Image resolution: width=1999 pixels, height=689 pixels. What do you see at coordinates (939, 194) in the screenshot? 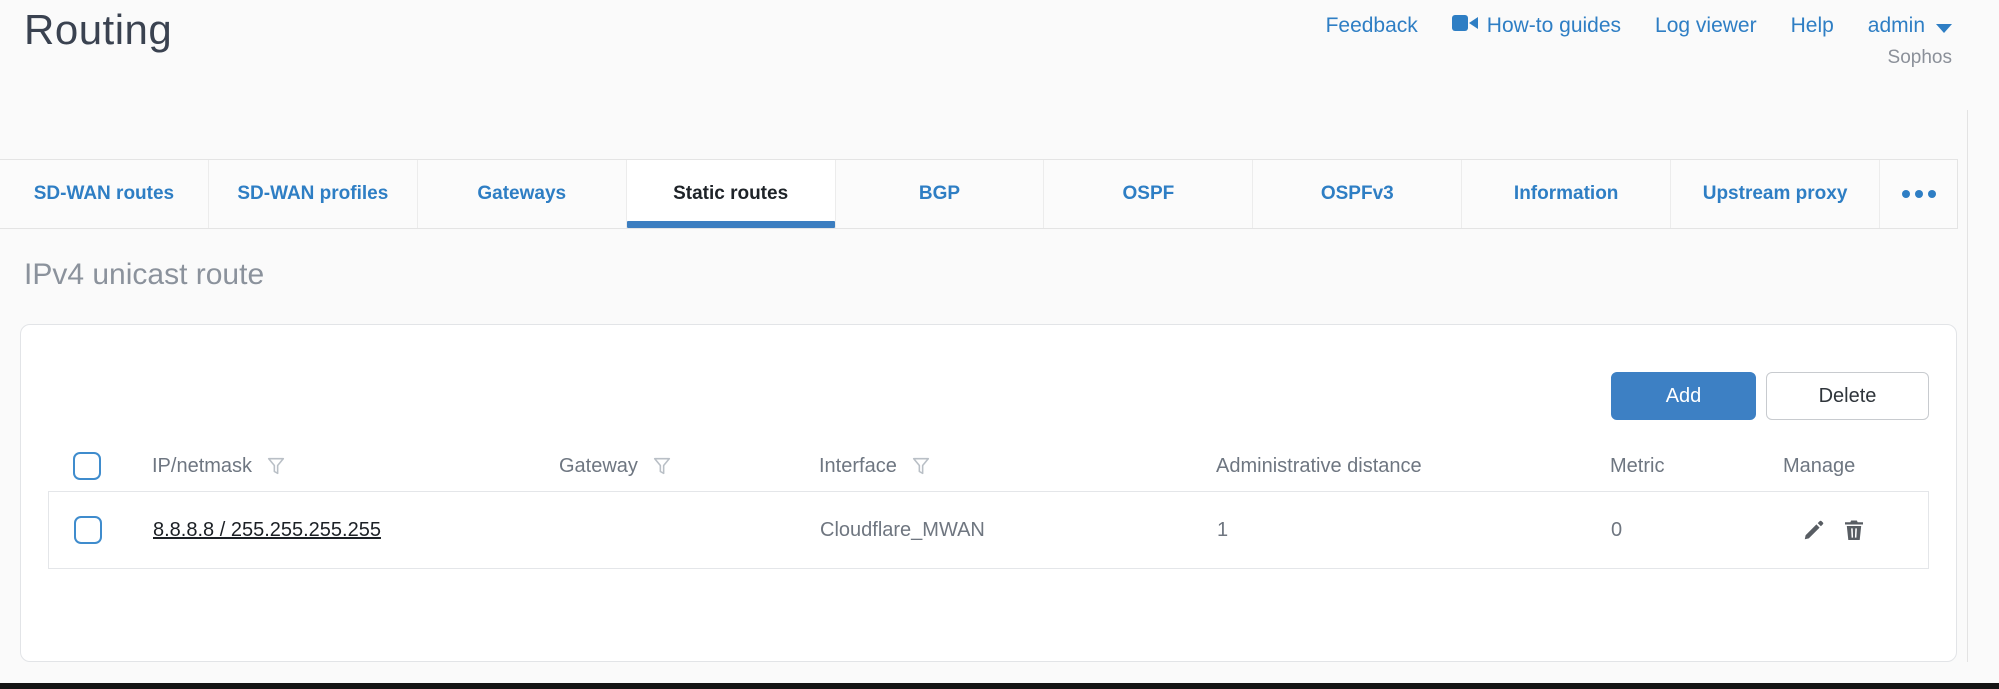
I see `tab-bgp: BGP` at bounding box center [939, 194].